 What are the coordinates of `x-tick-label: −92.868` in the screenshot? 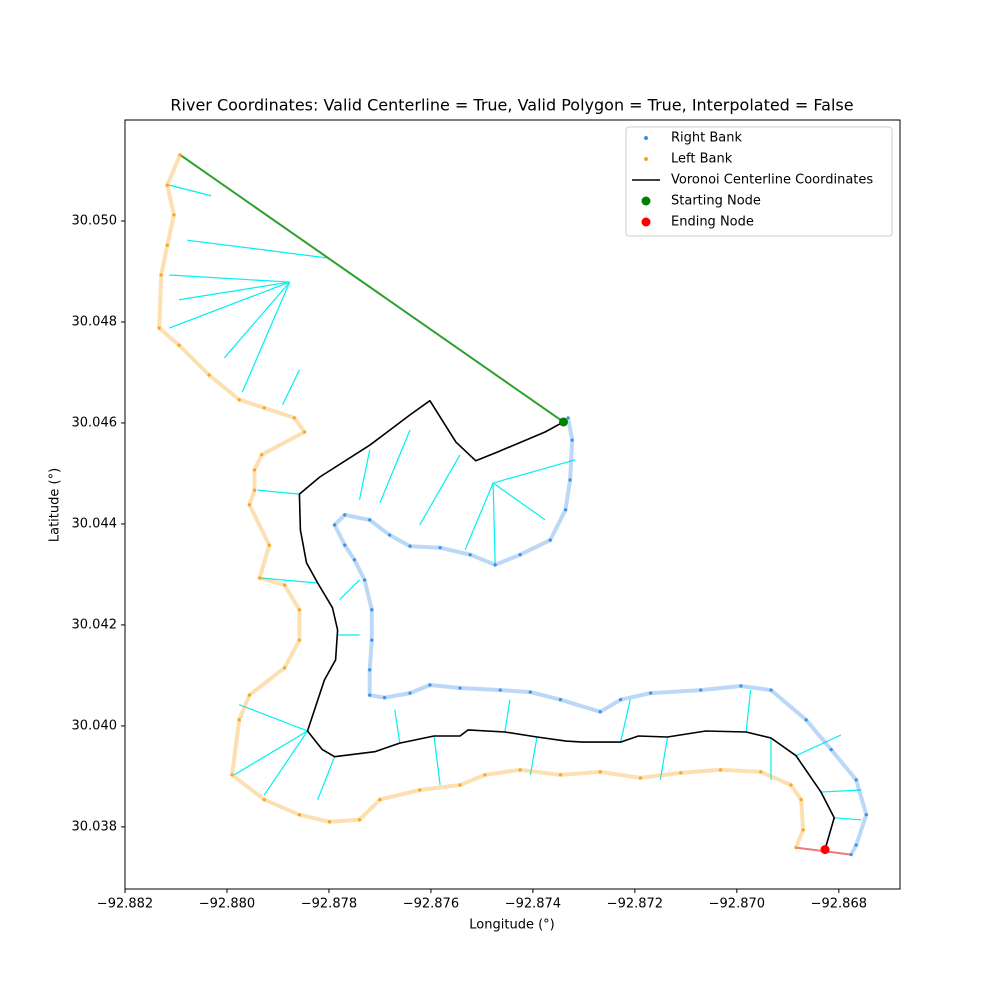 It's located at (839, 904).